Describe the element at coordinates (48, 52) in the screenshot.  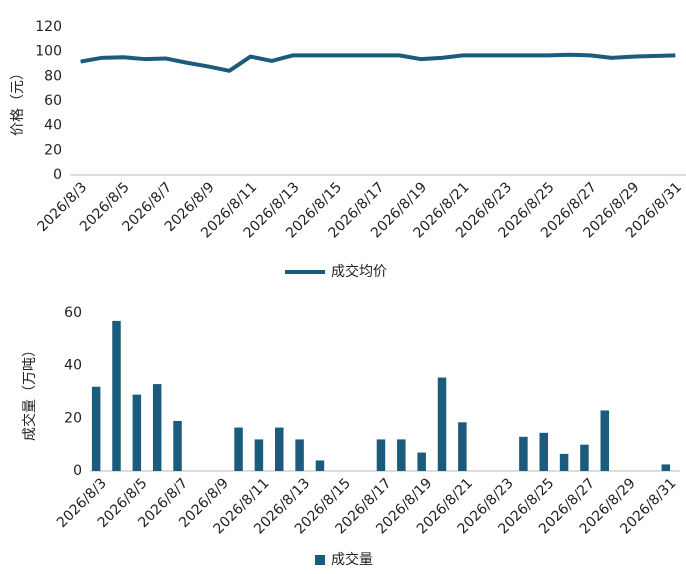
I see `y-tick-label: 100` at that location.